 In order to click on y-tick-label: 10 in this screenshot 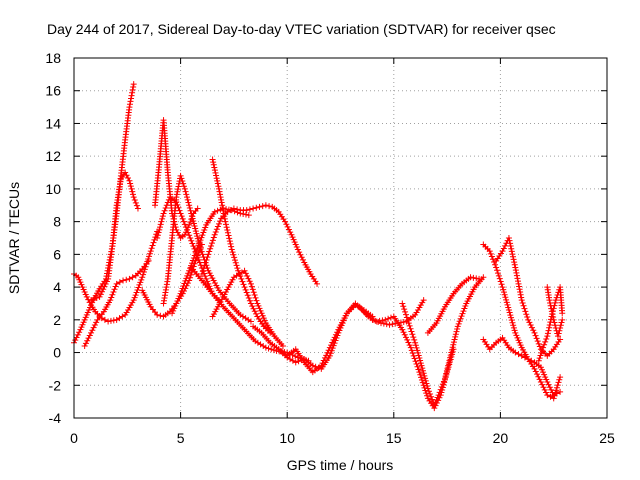, I will do `click(53, 189)`.